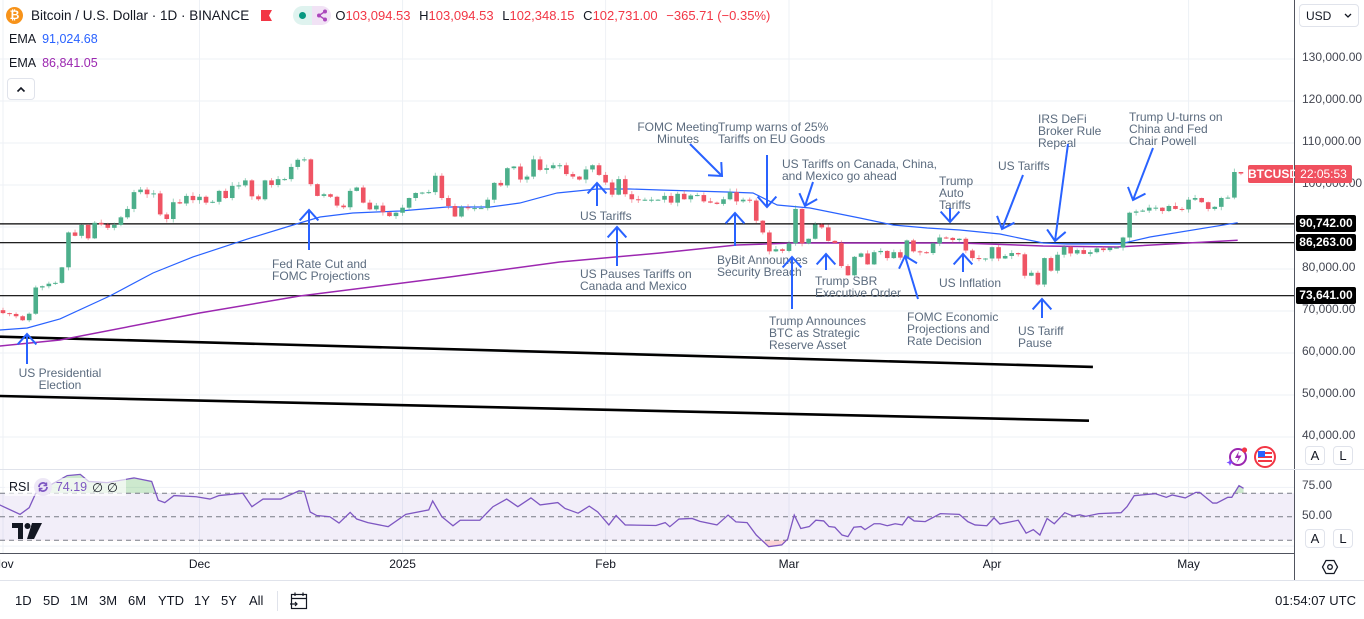 The height and width of the screenshot is (619, 1364). What do you see at coordinates (546, 379) in the screenshot?
I see `trend-lines` at bounding box center [546, 379].